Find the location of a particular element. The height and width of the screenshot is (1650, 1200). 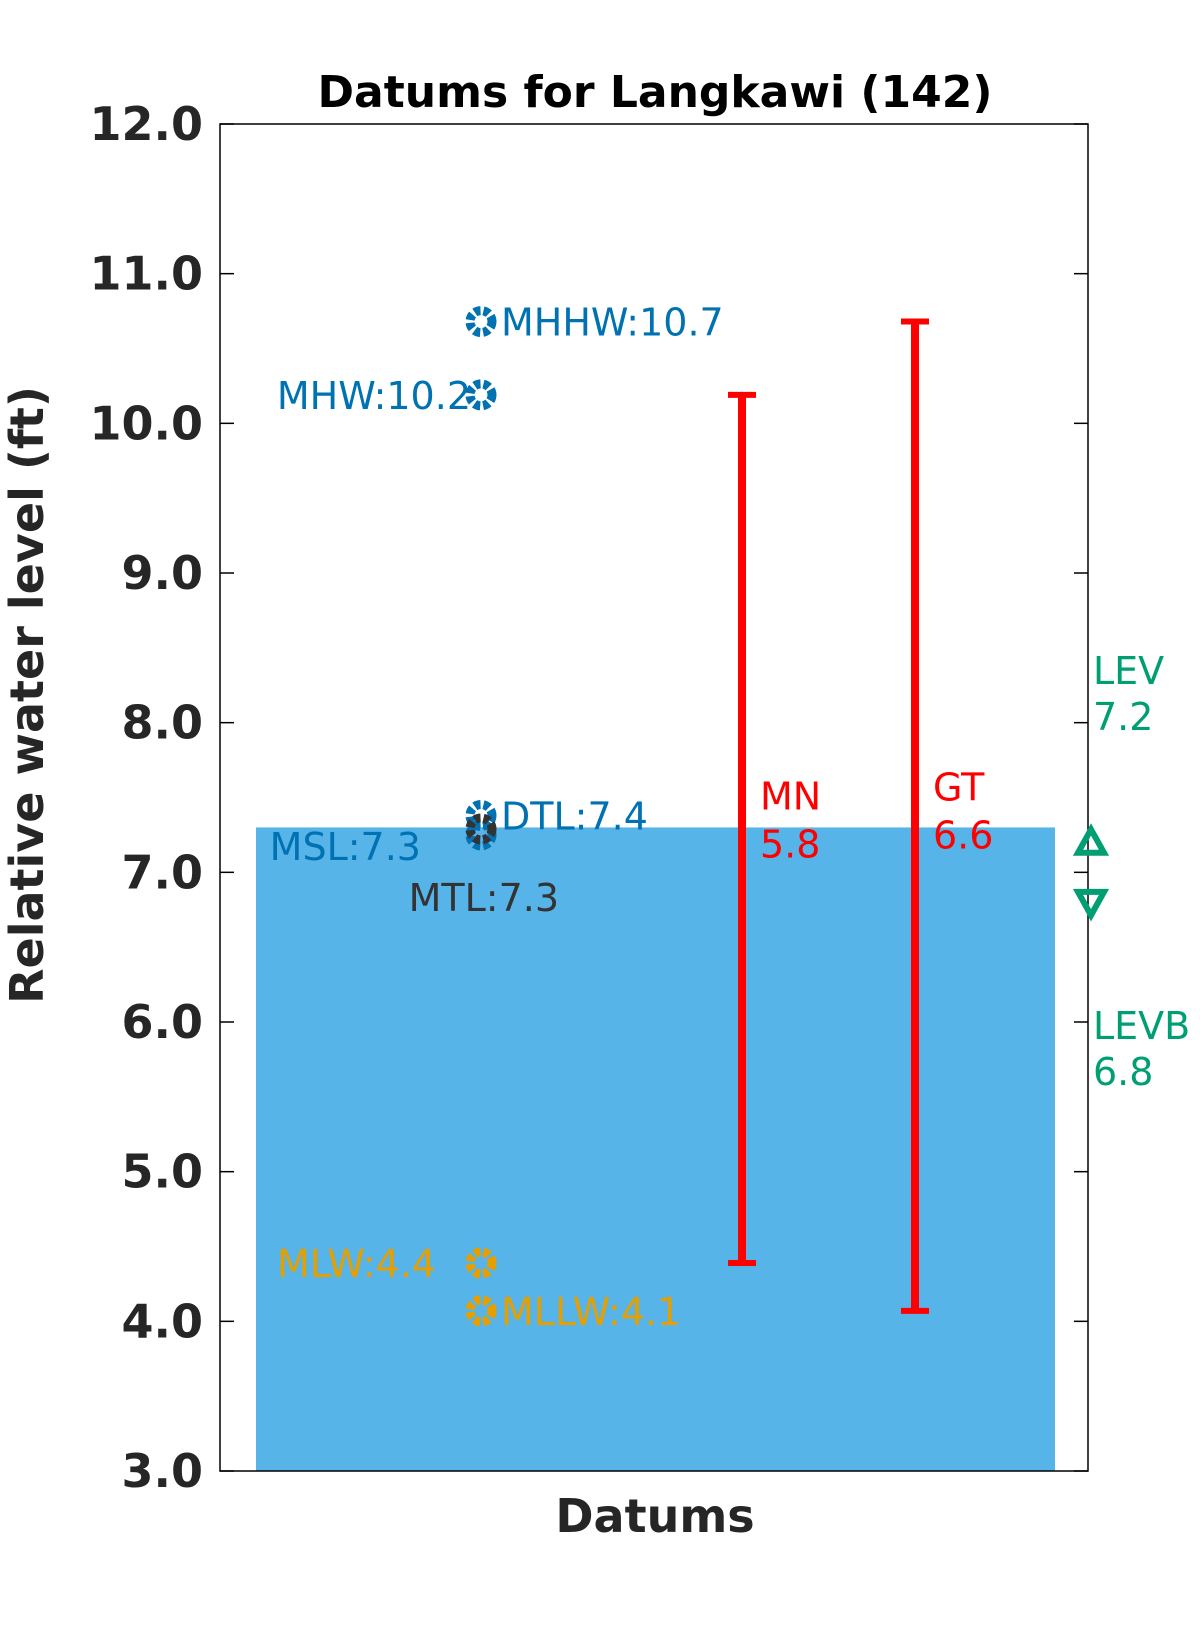

datum-label: MHW:10.2 is located at coordinates (374, 396).